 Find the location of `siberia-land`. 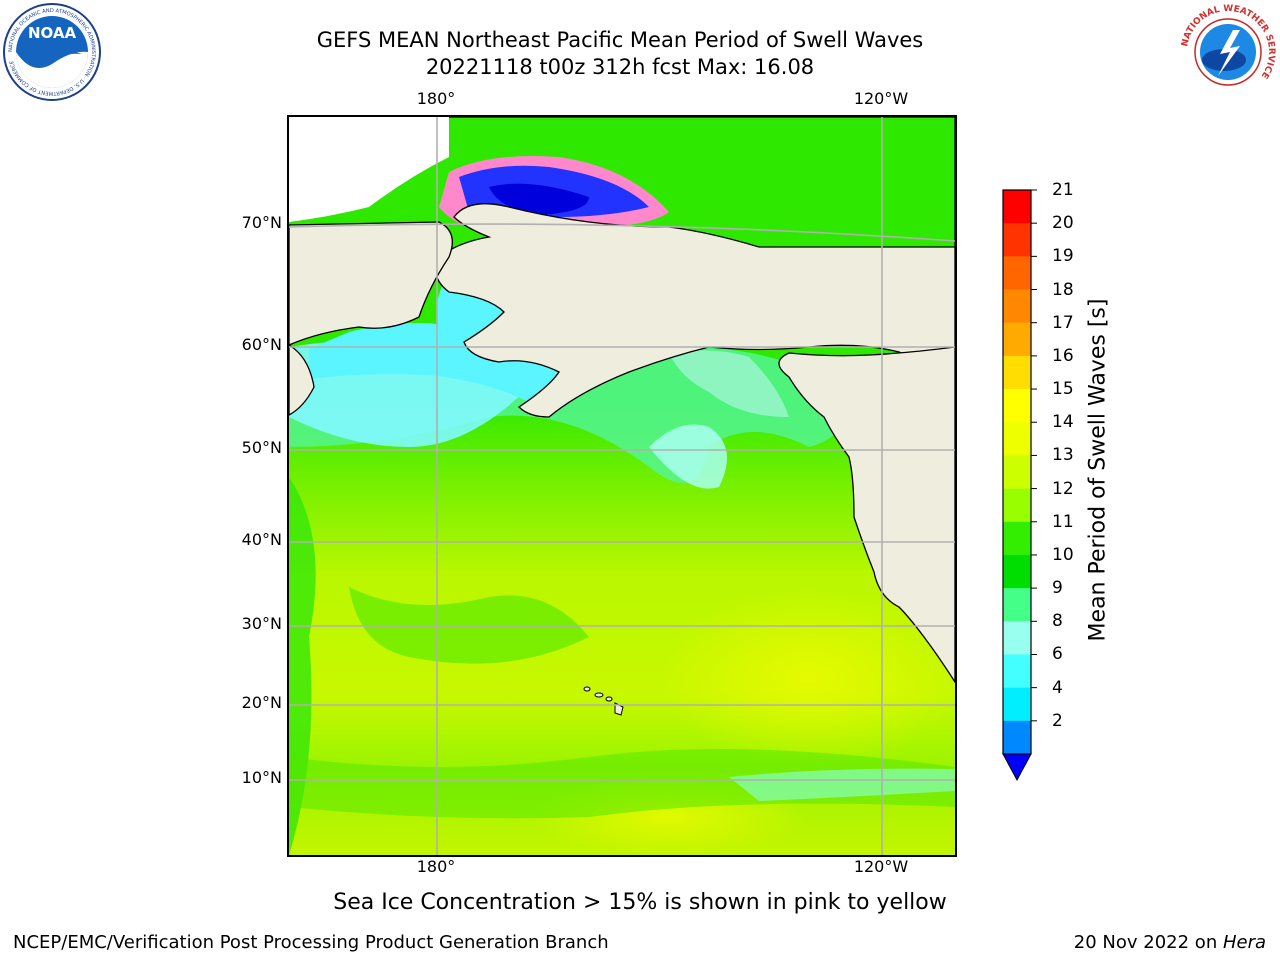

siberia-land is located at coordinates (371, 283).